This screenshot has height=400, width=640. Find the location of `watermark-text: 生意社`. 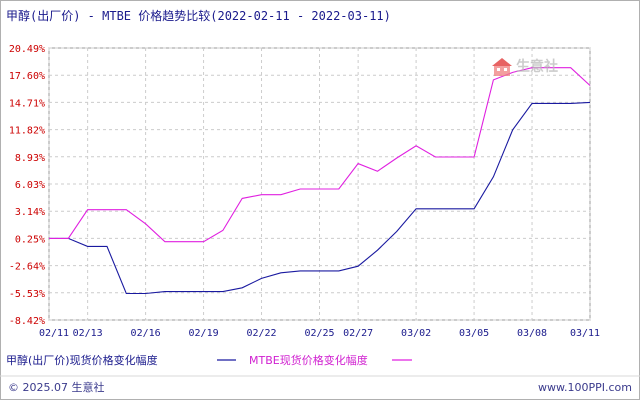

watermark-text: 生意社 is located at coordinates (537, 66).